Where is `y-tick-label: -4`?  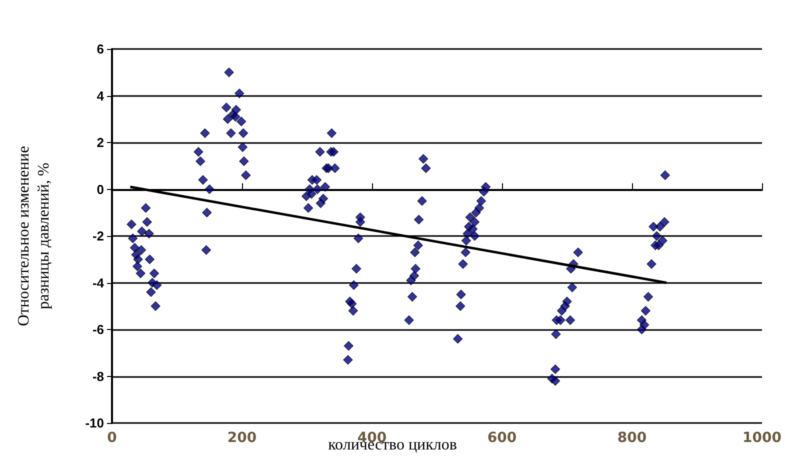
y-tick-label: -4 is located at coordinates (98, 282).